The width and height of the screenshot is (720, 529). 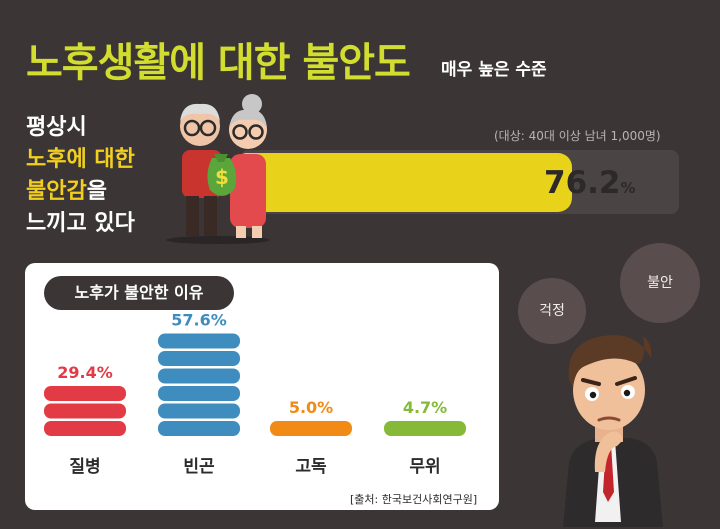 What do you see at coordinates (494, 70) in the screenshot?
I see `page-subtitle: 매우 높은 수준` at bounding box center [494, 70].